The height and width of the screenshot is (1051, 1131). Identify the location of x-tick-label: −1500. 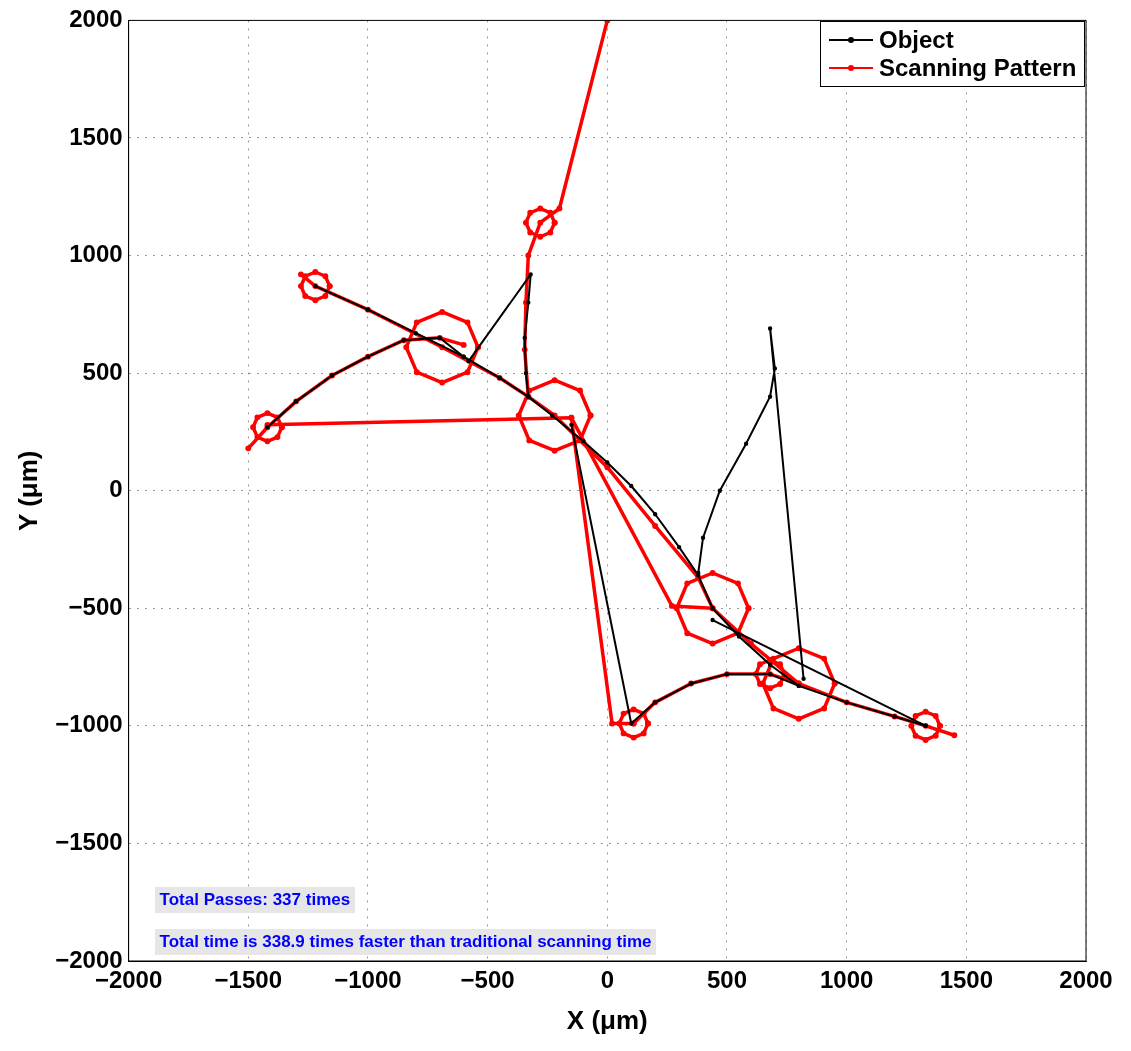
(248, 980).